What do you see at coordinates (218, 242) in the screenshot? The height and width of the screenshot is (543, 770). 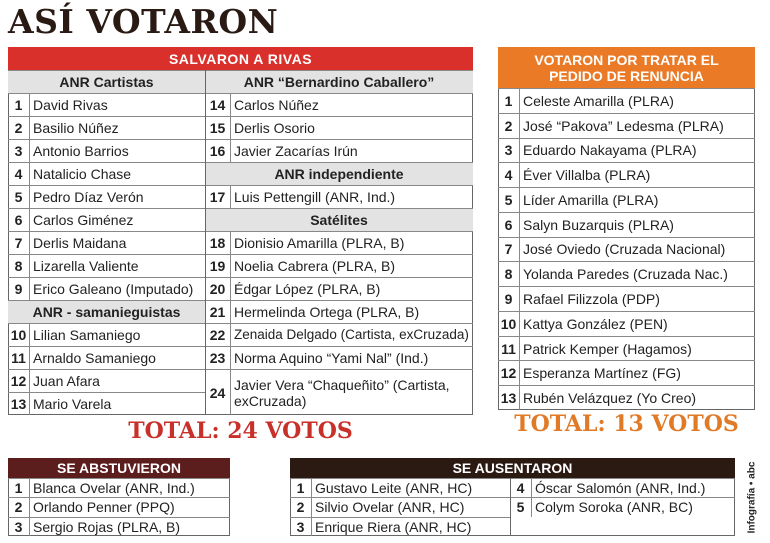 I see `row-number: 18` at bounding box center [218, 242].